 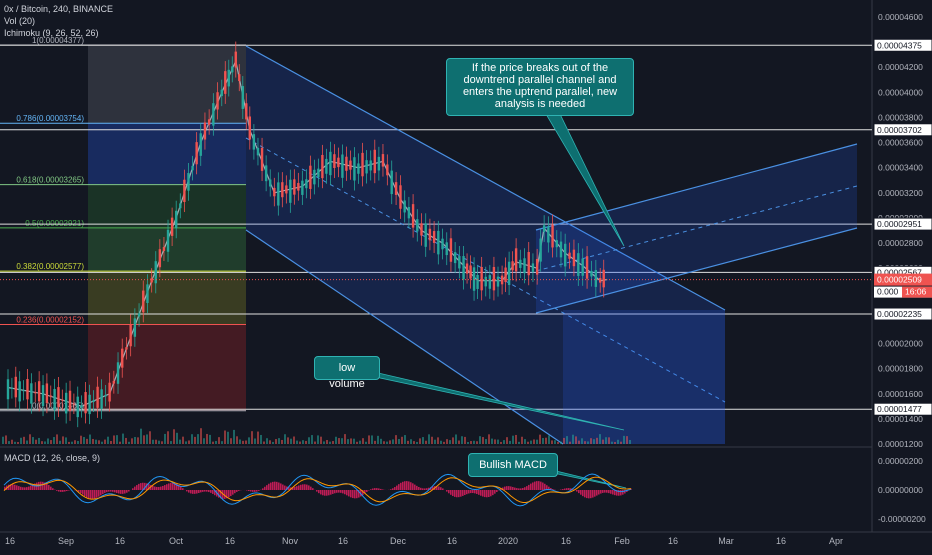 I want to click on macd-indicator-label: MACD (12, 26, close, 9), so click(x=52, y=458).